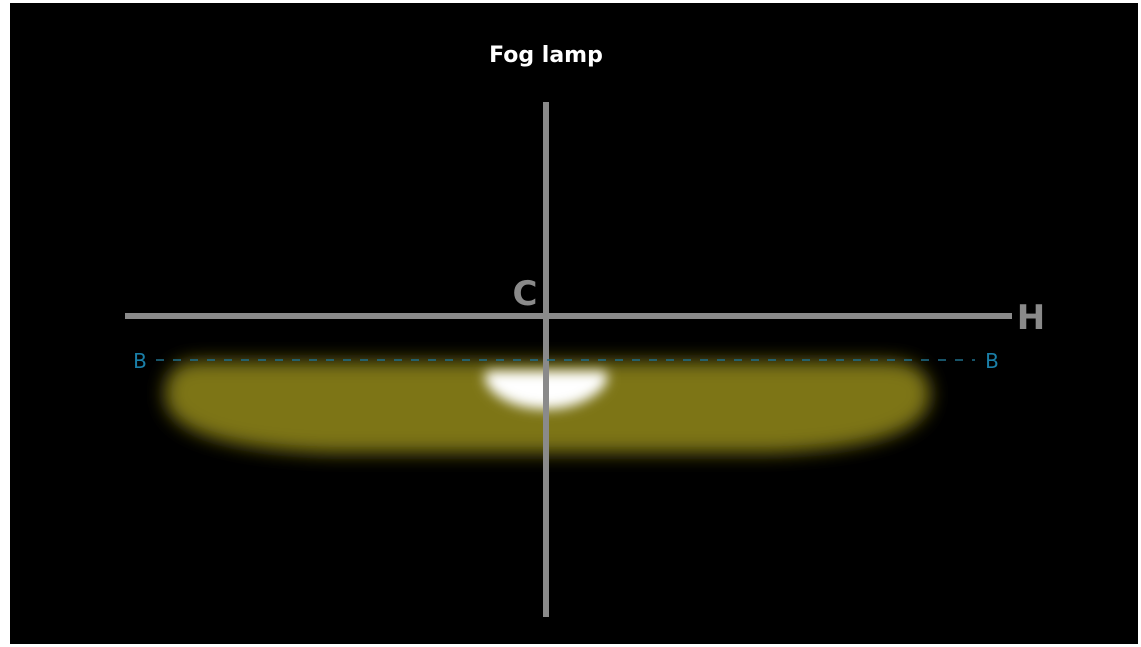 This screenshot has width=1141, height=647. I want to click on cutoff-right-label: B, so click(992, 361).